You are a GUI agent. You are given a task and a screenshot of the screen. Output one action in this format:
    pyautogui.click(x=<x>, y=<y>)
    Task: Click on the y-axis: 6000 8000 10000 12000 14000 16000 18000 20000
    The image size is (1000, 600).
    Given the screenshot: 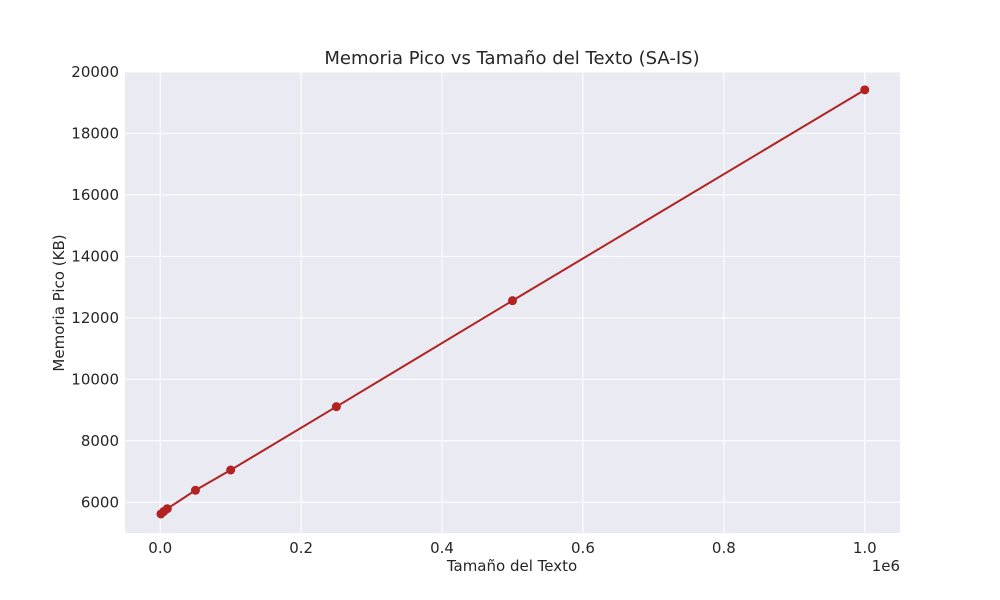 What is the action you would take?
    pyautogui.click(x=95, y=287)
    